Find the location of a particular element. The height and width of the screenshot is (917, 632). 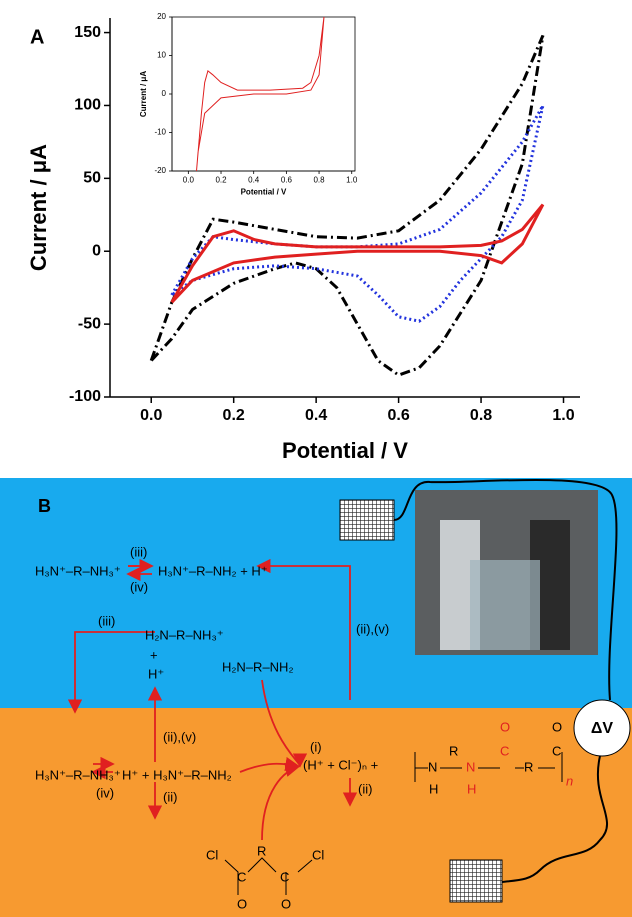

species: H⁺ is located at coordinates (156, 673).